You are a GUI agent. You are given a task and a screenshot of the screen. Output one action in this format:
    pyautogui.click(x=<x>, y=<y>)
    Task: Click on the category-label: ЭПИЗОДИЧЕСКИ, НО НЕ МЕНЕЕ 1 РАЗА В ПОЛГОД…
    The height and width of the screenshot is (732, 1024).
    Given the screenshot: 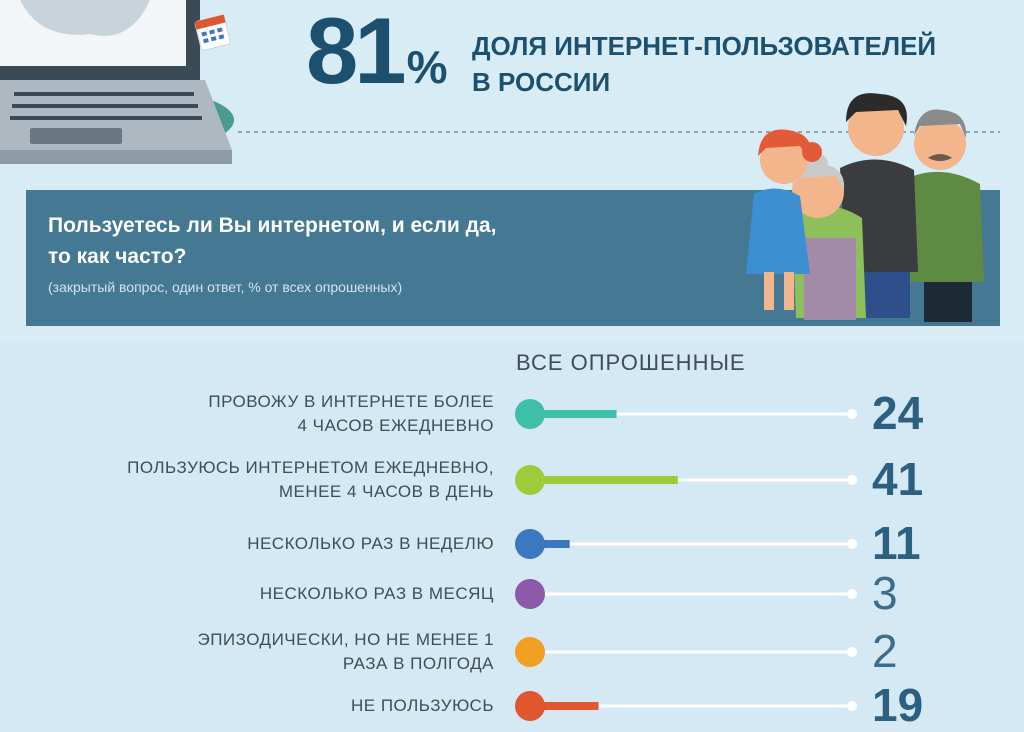 What is the action you would take?
    pyautogui.click(x=254, y=652)
    